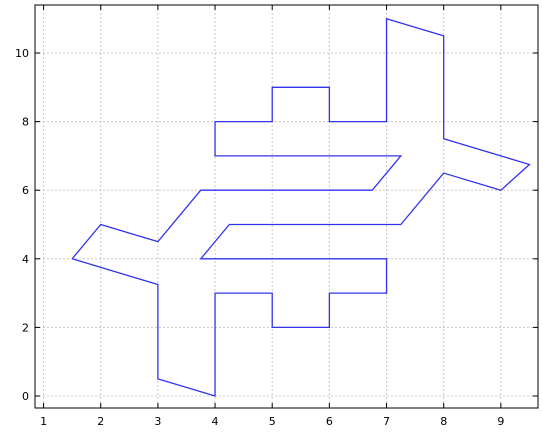 Image resolution: width=543 pixels, height=437 pixels. I want to click on x-tick-label: 8, so click(443, 421).